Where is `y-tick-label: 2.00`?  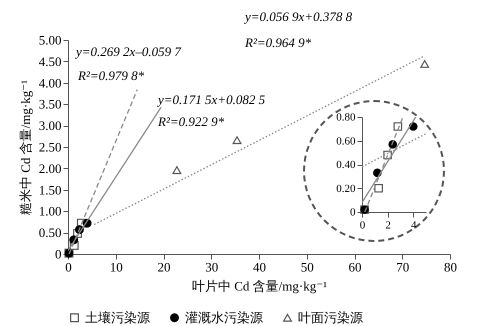
y-tick-label: 2.00 is located at coordinates (50, 168).